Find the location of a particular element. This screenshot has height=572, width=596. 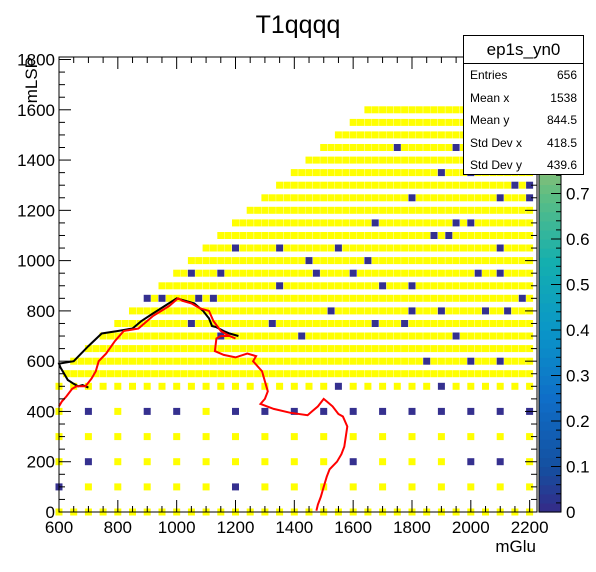

y-tick-label: 200 is located at coordinates (41, 462).